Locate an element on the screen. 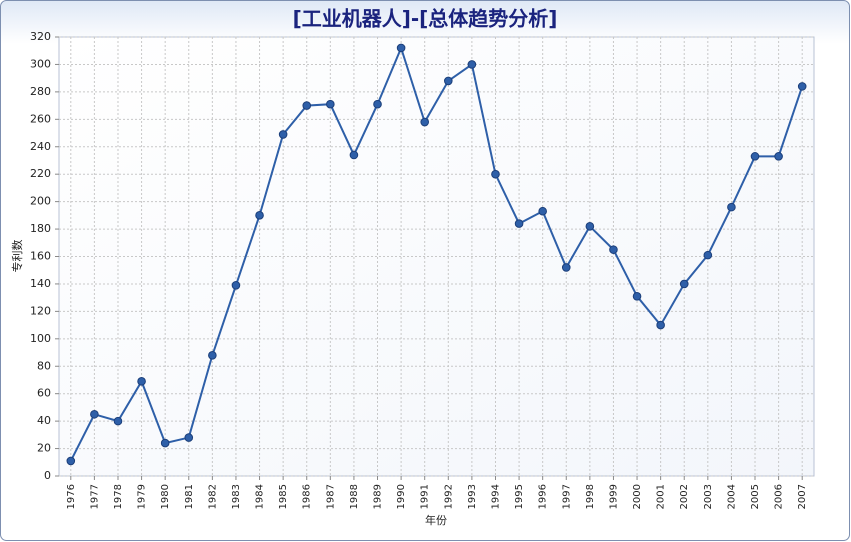 The width and height of the screenshot is (851, 542). y-tick-label: 40 is located at coordinates (44, 420).